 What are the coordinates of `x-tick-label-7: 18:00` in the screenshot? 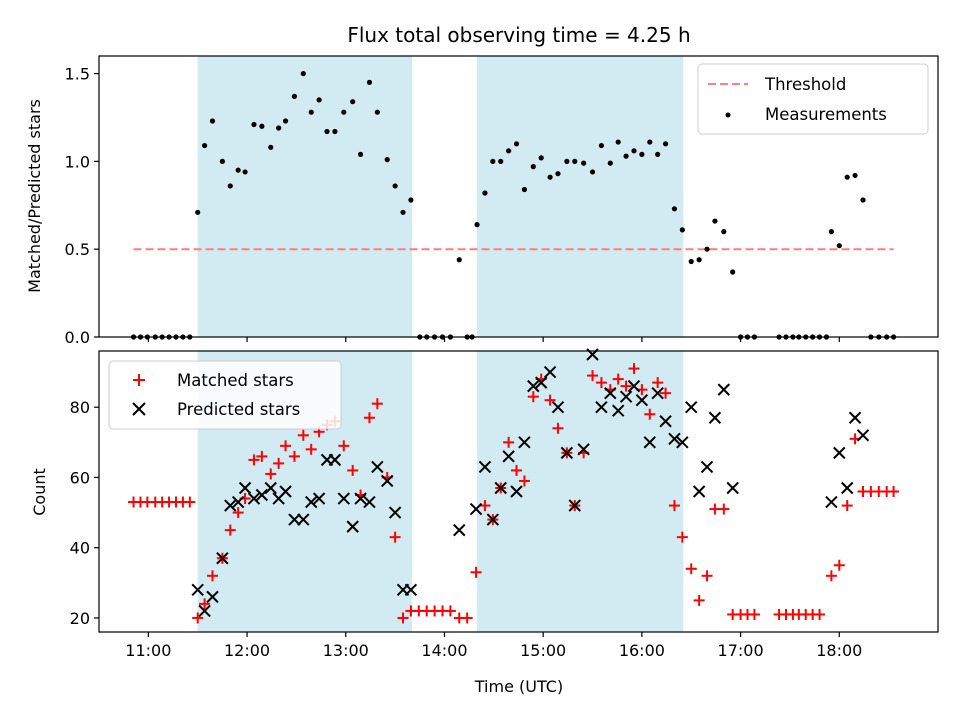 It's located at (839, 650).